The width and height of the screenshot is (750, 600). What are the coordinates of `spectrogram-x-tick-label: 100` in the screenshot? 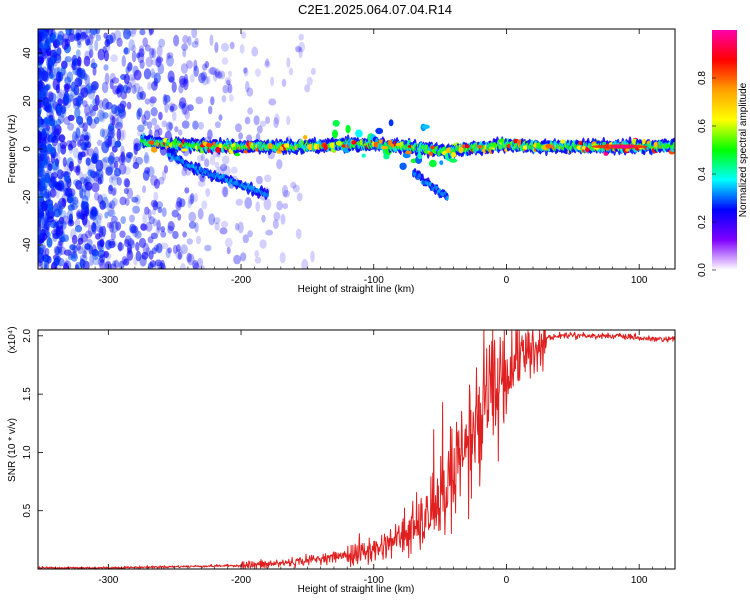 It's located at (639, 280).